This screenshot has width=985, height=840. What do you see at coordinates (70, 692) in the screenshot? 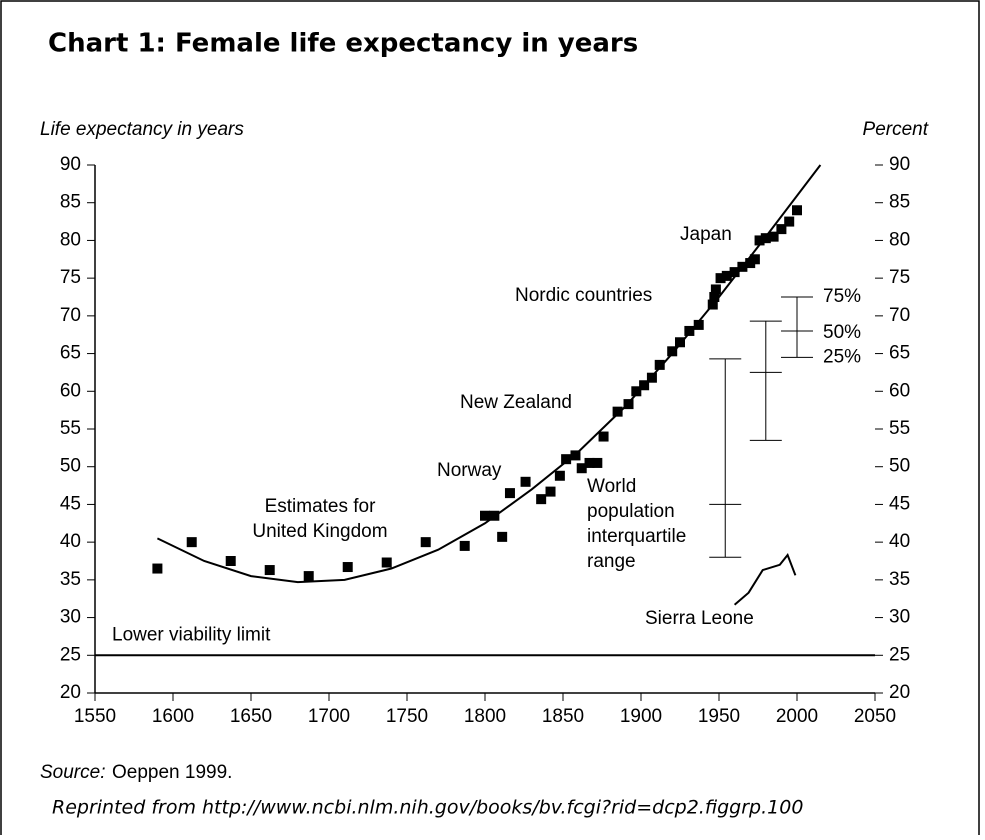
I see `y-tick-label: 20` at bounding box center [70, 692].